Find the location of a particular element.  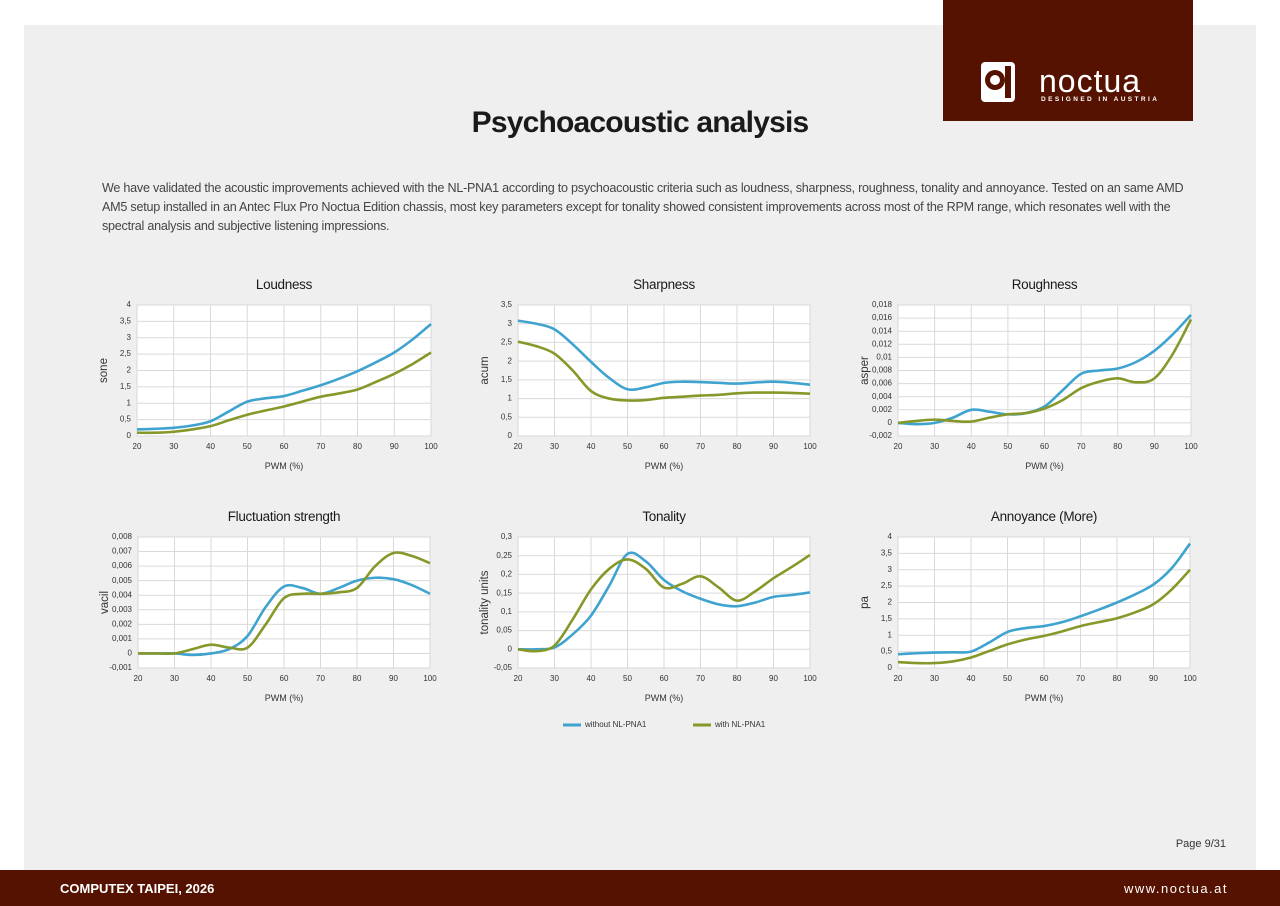

y-tick-label: 0,15 is located at coordinates (504, 592).